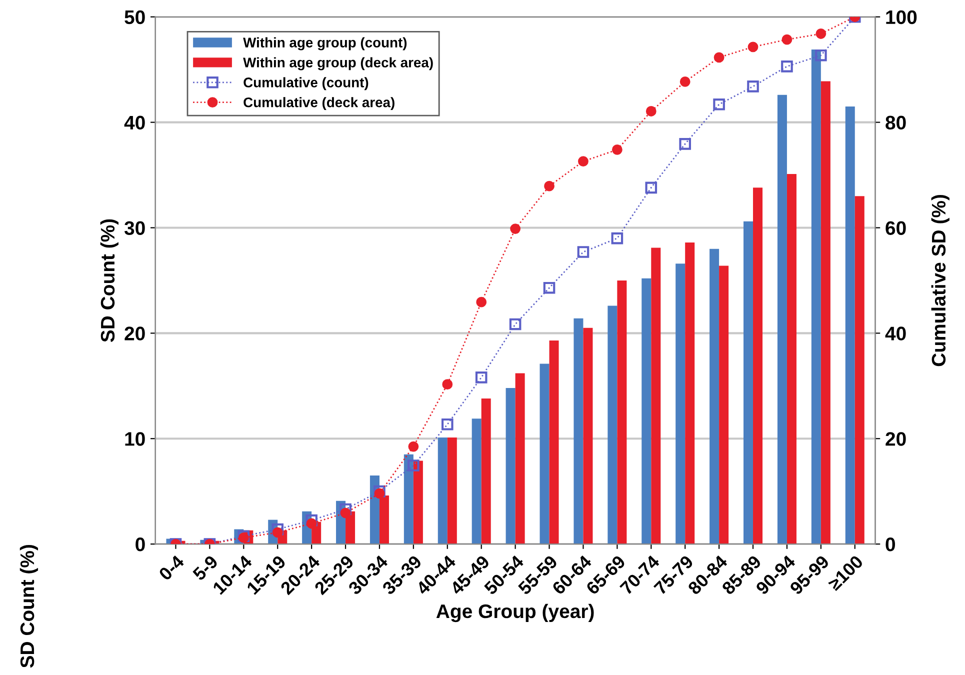 The width and height of the screenshot is (965, 675). What do you see at coordinates (940, 280) in the screenshot?
I see `y2-axis-title: Cumulative SD (%)` at bounding box center [940, 280].